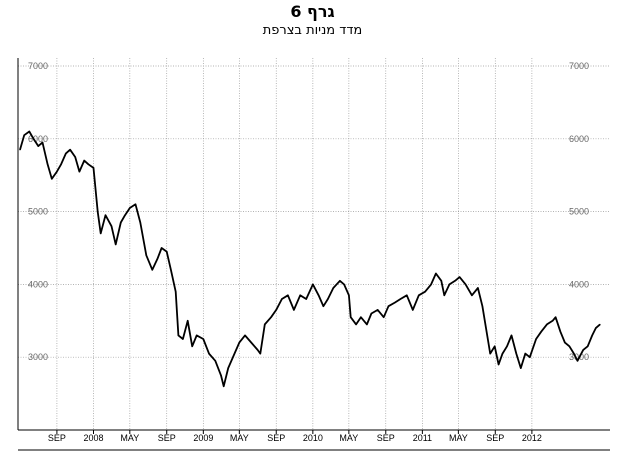  What do you see at coordinates (579, 212) in the screenshot?
I see `y-tick-label-right: 5000` at bounding box center [579, 212].